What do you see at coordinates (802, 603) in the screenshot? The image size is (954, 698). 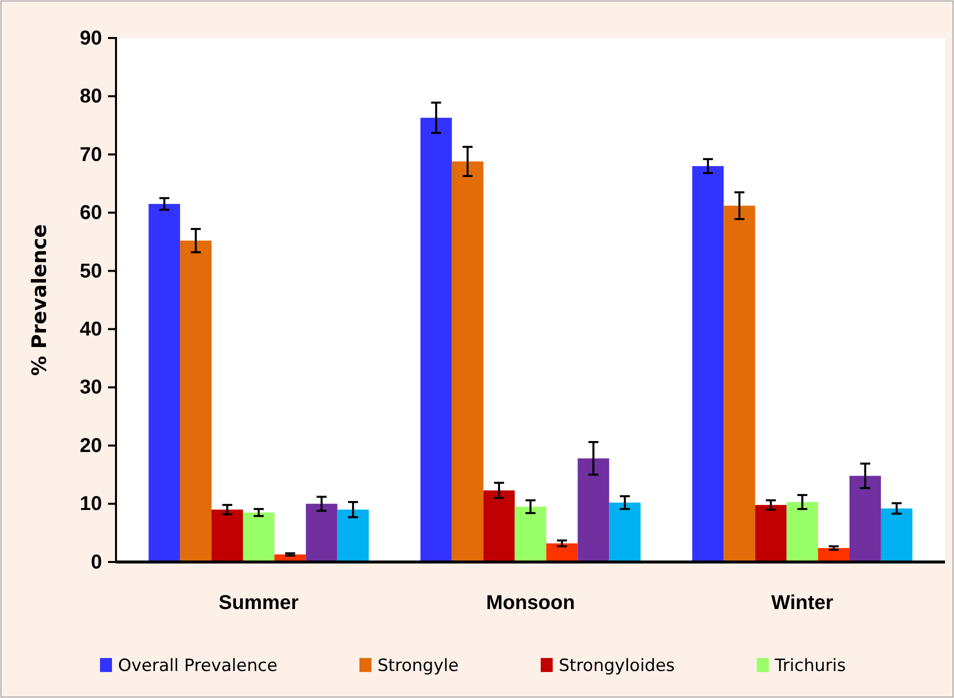 I see `x-tick-label: Winter` at bounding box center [802, 603].